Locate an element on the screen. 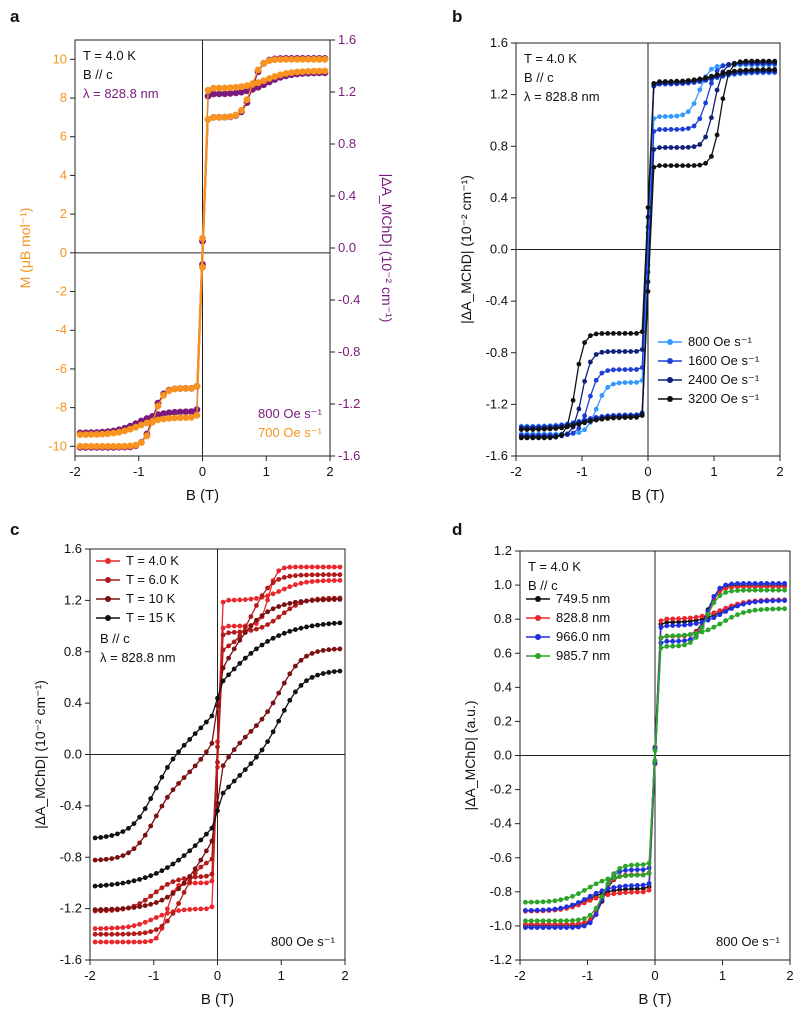 This screenshot has width=800, height=1031. legend-label: 828.8 nm is located at coordinates (583, 617).